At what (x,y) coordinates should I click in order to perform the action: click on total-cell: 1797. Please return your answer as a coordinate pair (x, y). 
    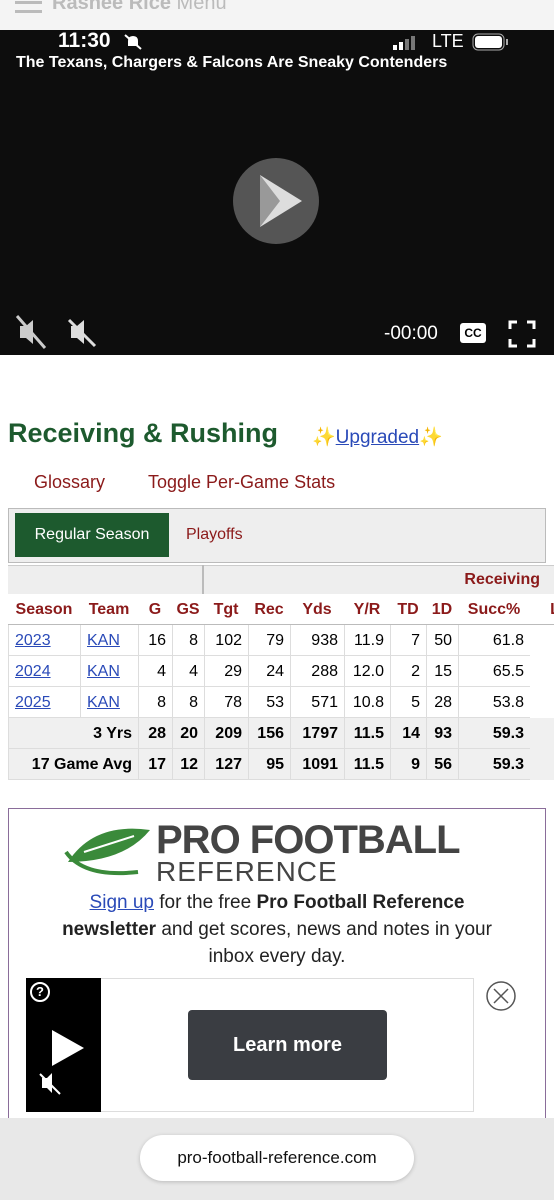
    Looking at the image, I should click on (317, 733).